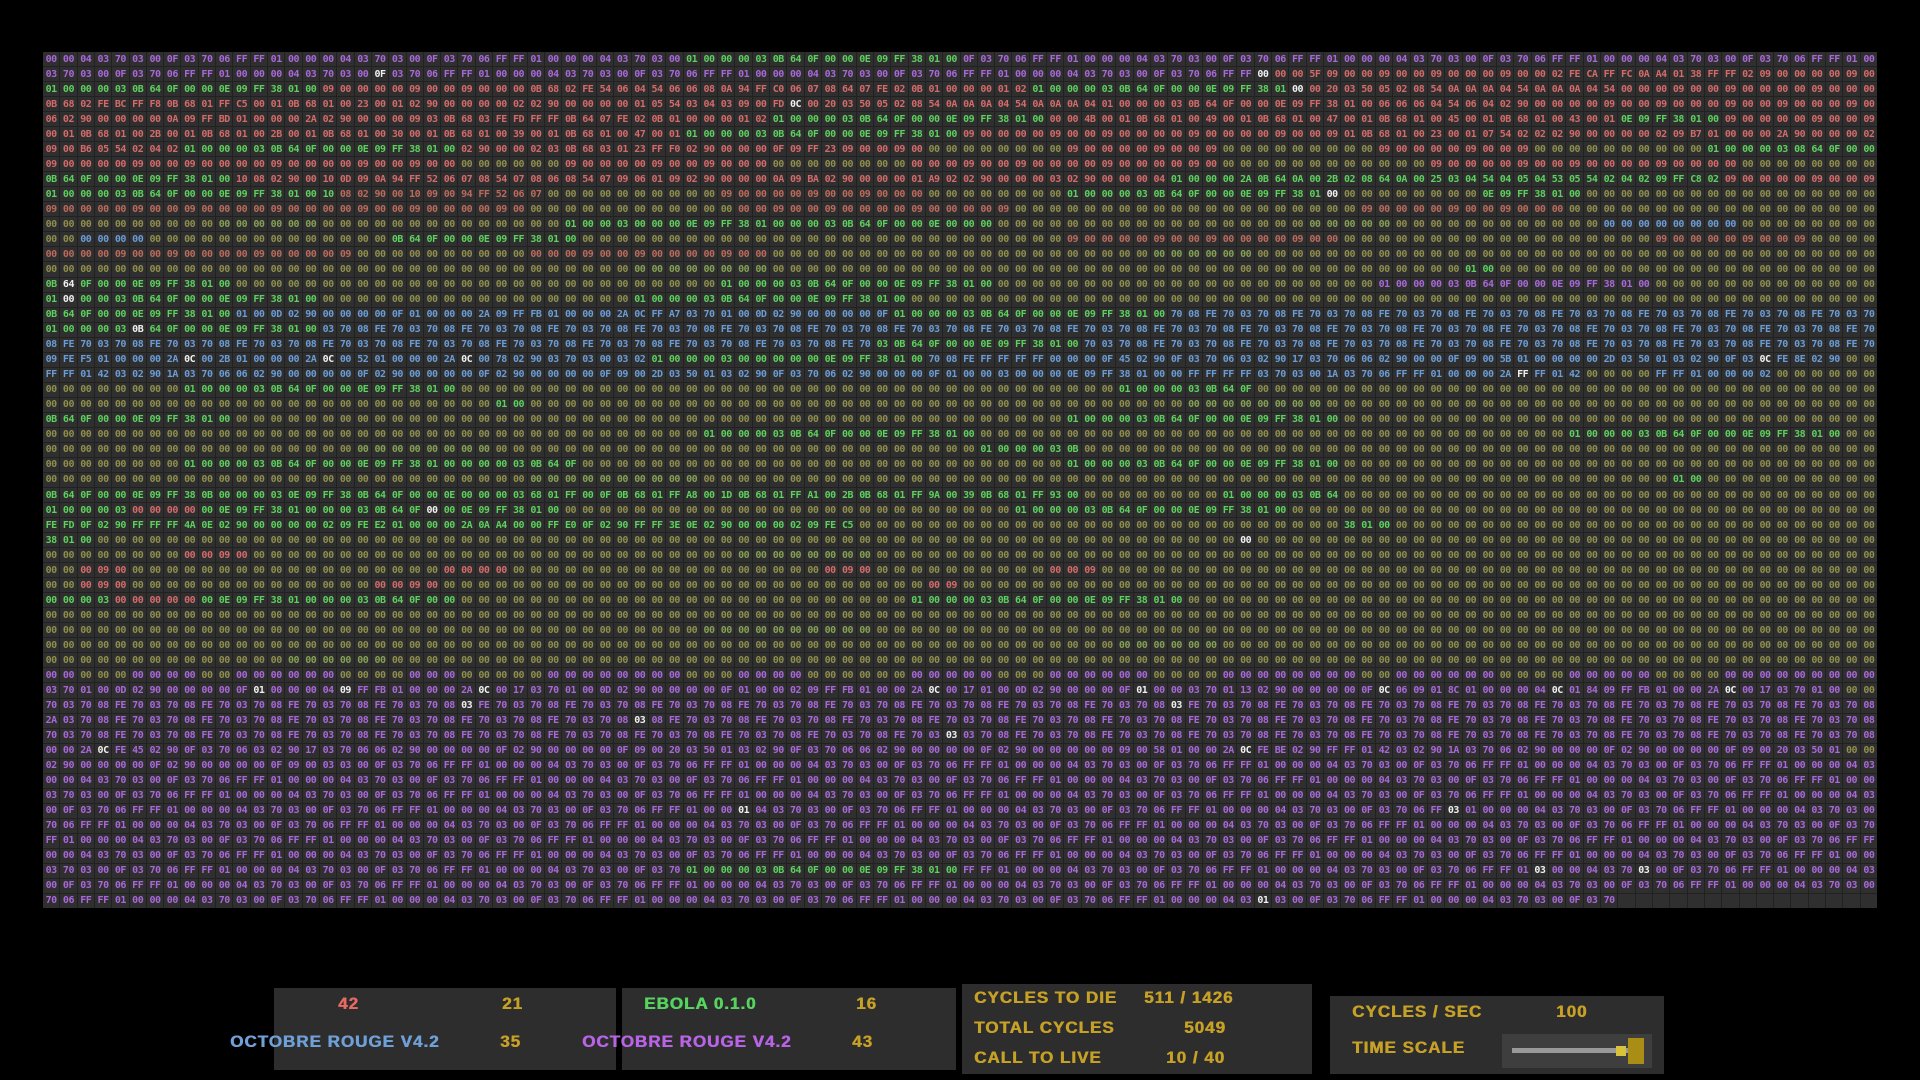 Image resolution: width=1920 pixels, height=1080 pixels. What do you see at coordinates (328, 134) in the screenshot?
I see `memory-cell: 0B` at bounding box center [328, 134].